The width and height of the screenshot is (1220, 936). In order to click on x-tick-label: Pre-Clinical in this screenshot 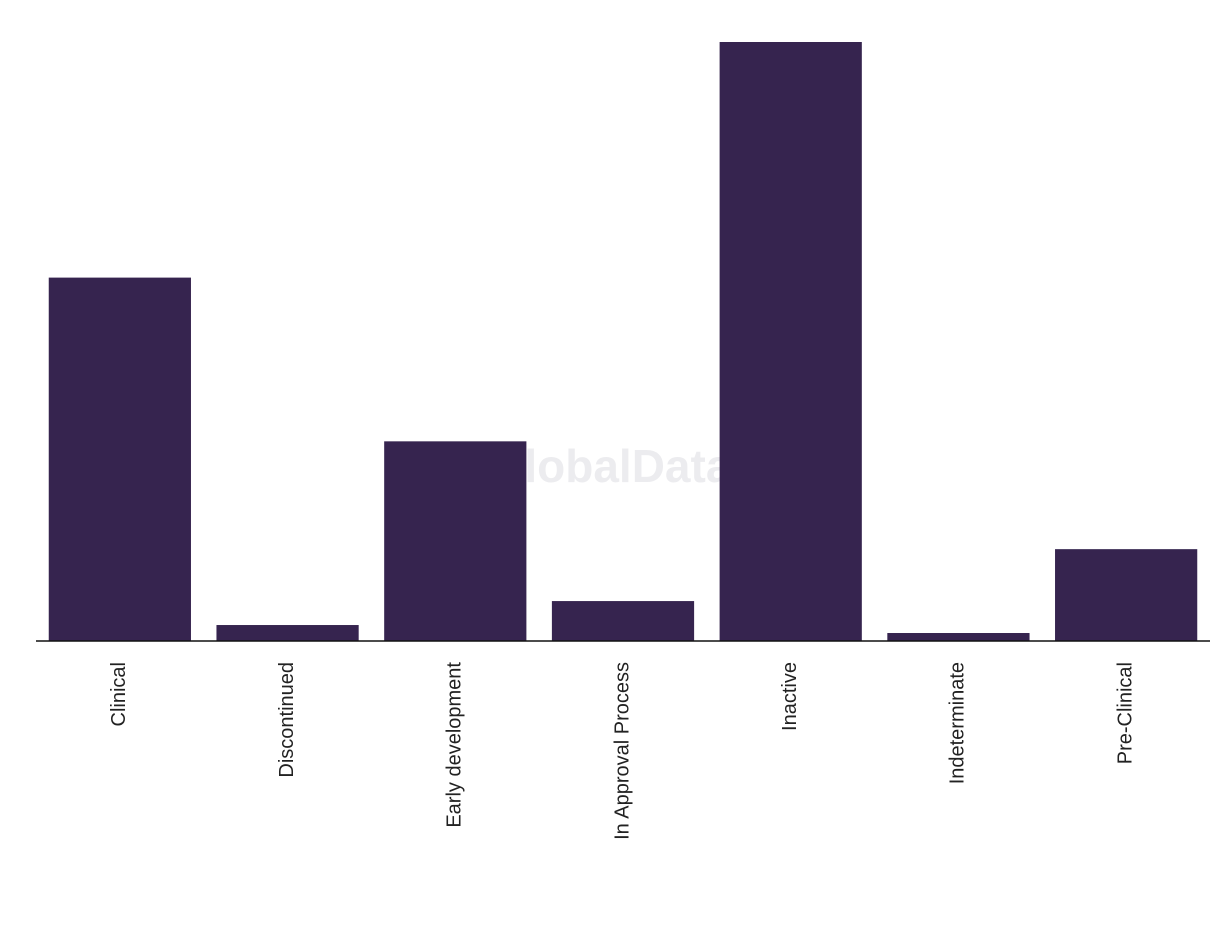, I will do `click(1125, 713)`.